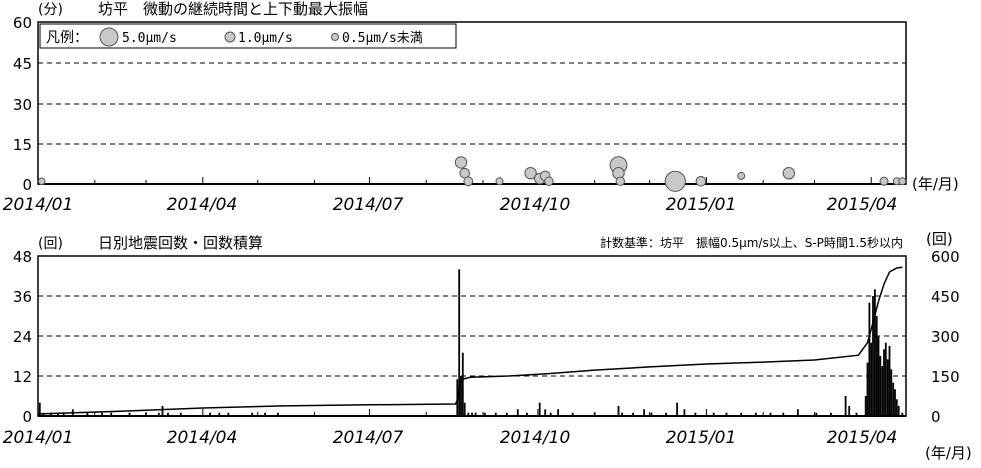 This screenshot has height=468, width=981. What do you see at coordinates (38, 205) in the screenshot?
I see `top-x-tick-label: 2014/01` at bounding box center [38, 205].